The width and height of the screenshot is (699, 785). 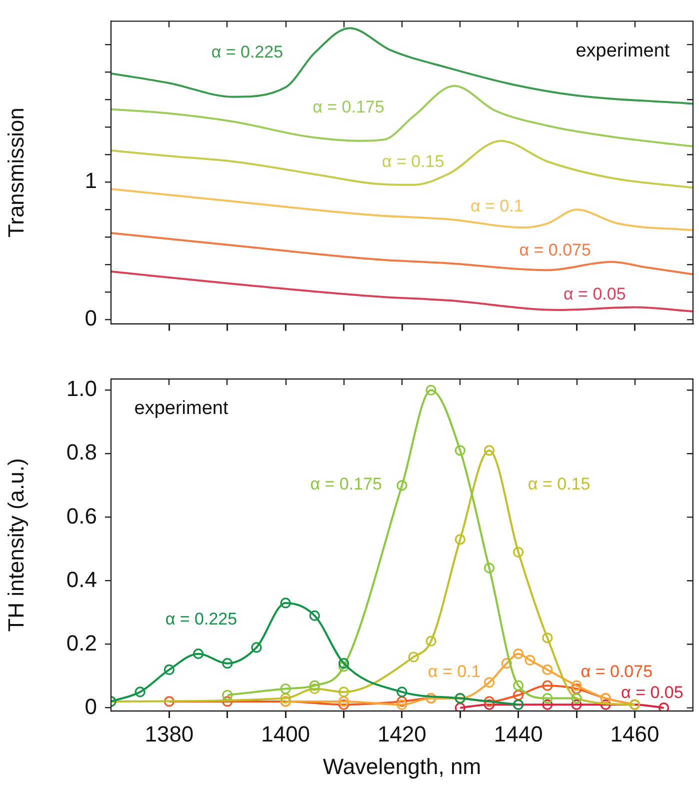 I want to click on y-tick-label: 1.0, so click(x=81, y=389).